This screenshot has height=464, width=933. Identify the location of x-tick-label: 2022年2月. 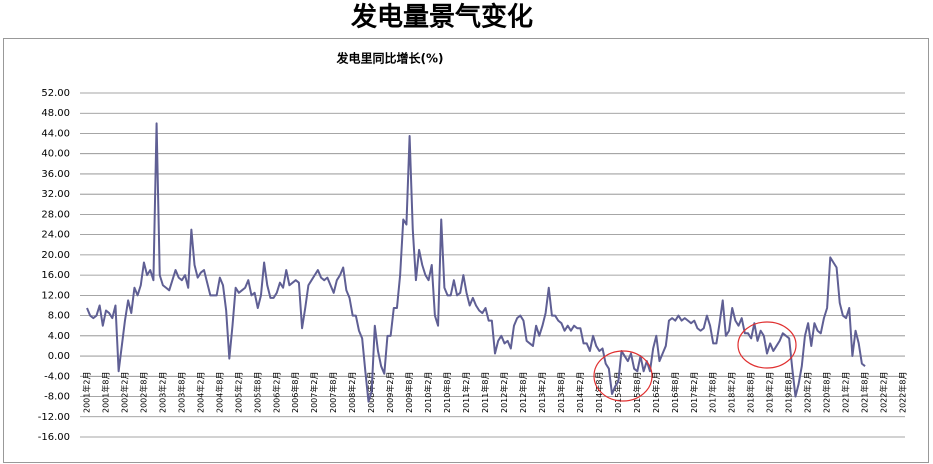
(884, 392).